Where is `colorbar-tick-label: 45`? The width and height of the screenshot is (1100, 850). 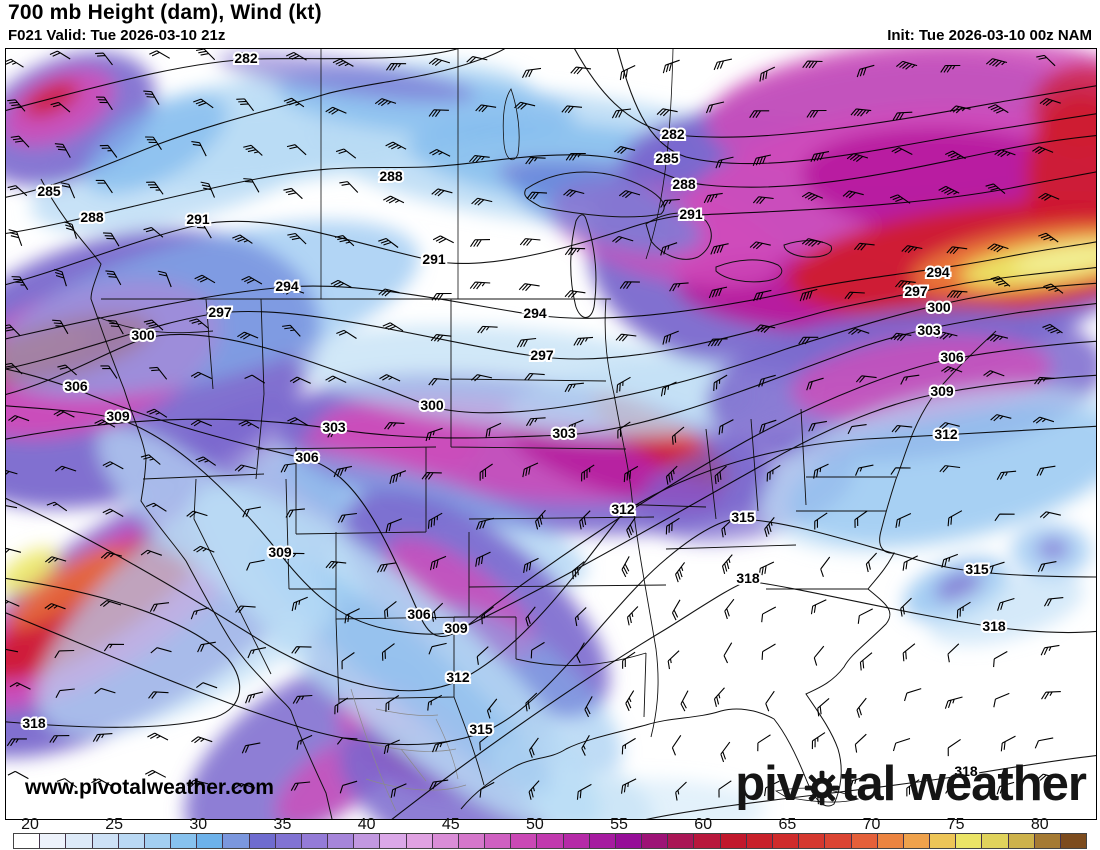 colorbar-tick-label: 45 is located at coordinates (450, 824).